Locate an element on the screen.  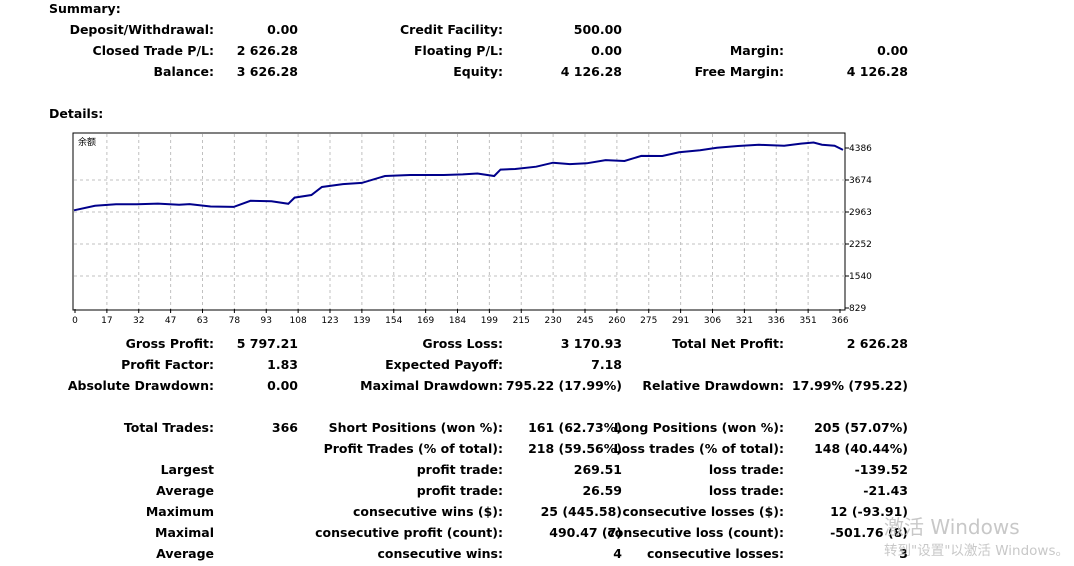
equity-label: Equity: is located at coordinates (478, 71).